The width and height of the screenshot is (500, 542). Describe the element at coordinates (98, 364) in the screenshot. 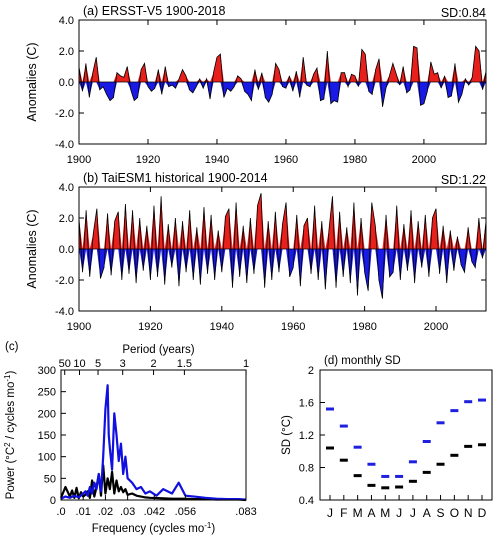

I see `top-tick-label: 5` at that location.